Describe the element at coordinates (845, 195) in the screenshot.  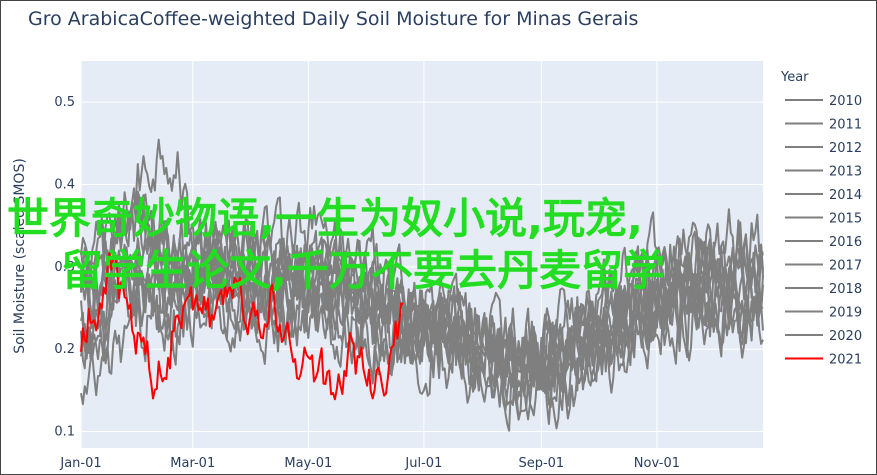
I see `legend-label: 2014` at that location.